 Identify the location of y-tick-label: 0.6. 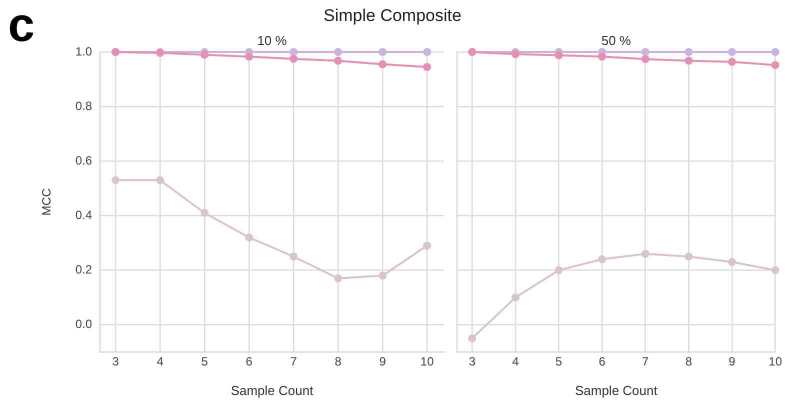
(83, 160).